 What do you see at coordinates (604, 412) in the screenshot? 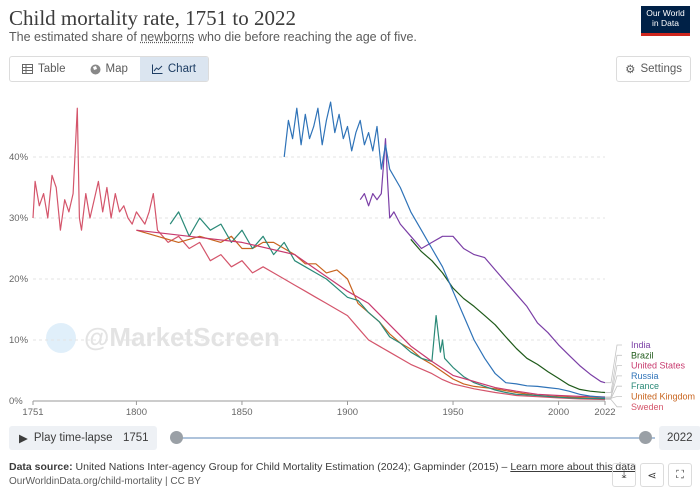
I see `x-tick-label: 2022` at bounding box center [604, 412].